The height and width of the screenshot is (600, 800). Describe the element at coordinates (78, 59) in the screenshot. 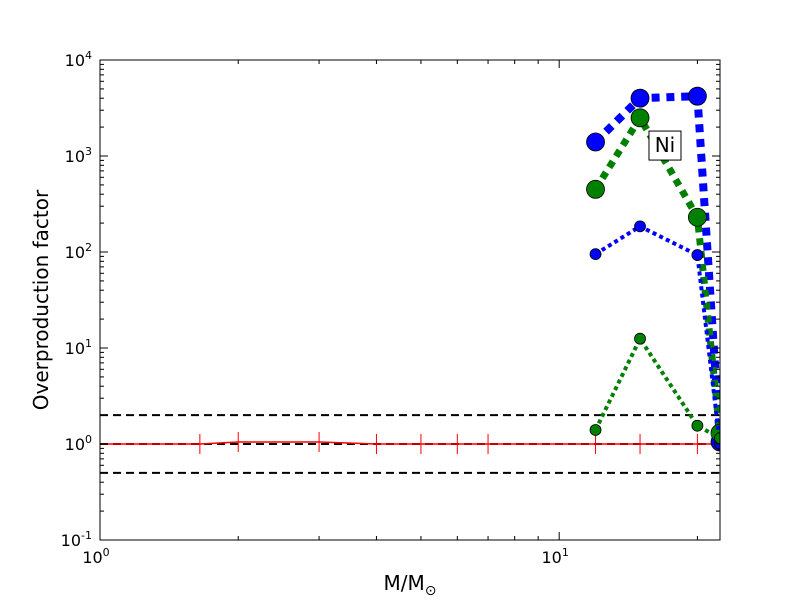

I see `y-tick-label: 10⁴` at that location.